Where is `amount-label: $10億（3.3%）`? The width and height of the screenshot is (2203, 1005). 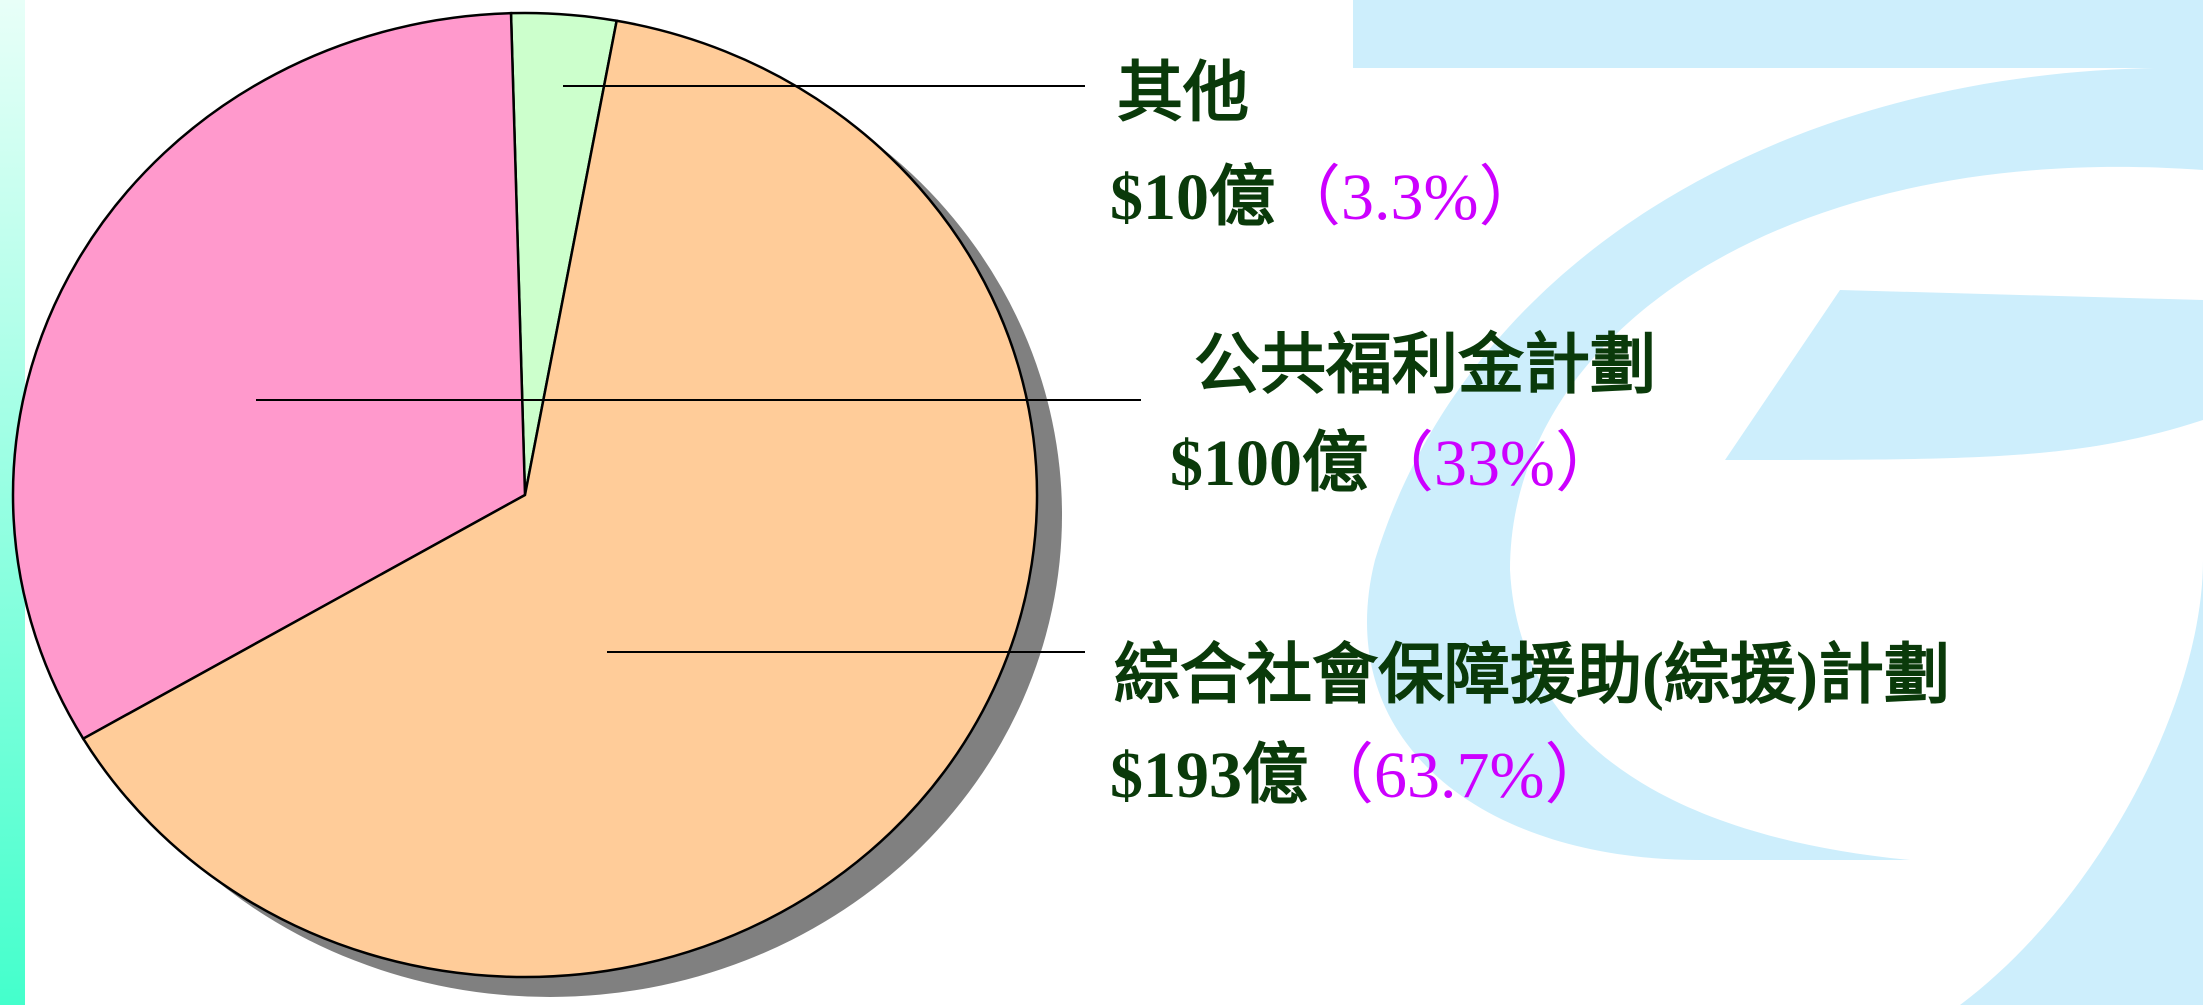
amount-label: $10億（3.3%） is located at coordinates (1327, 197).